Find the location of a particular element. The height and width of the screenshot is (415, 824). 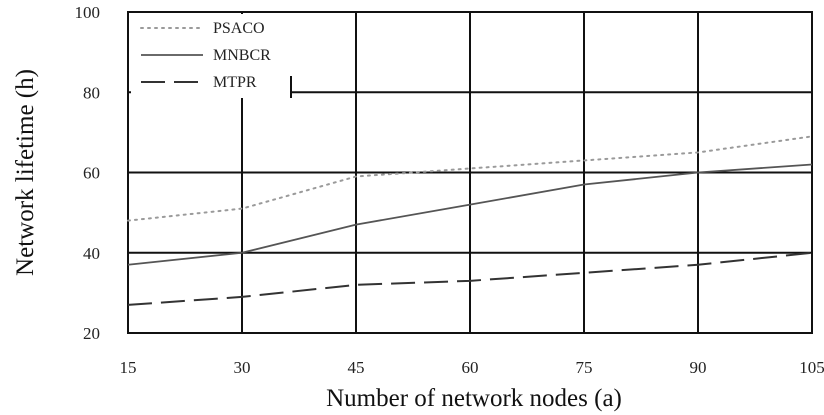

y-tick-label: 20 is located at coordinates (91, 333).